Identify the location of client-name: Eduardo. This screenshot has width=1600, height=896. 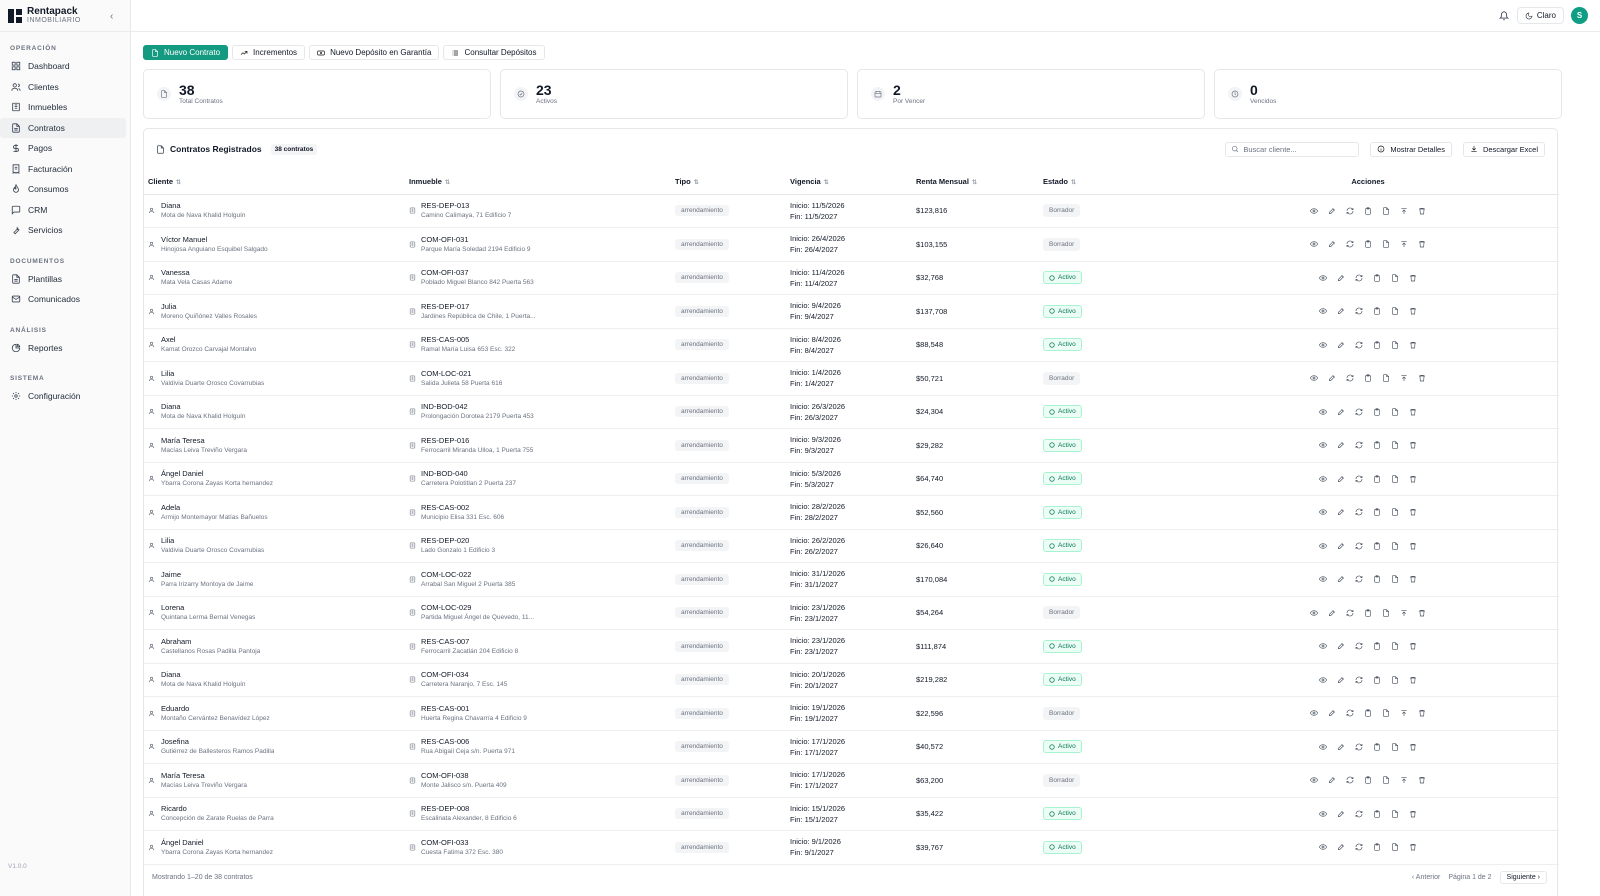
(175, 708).